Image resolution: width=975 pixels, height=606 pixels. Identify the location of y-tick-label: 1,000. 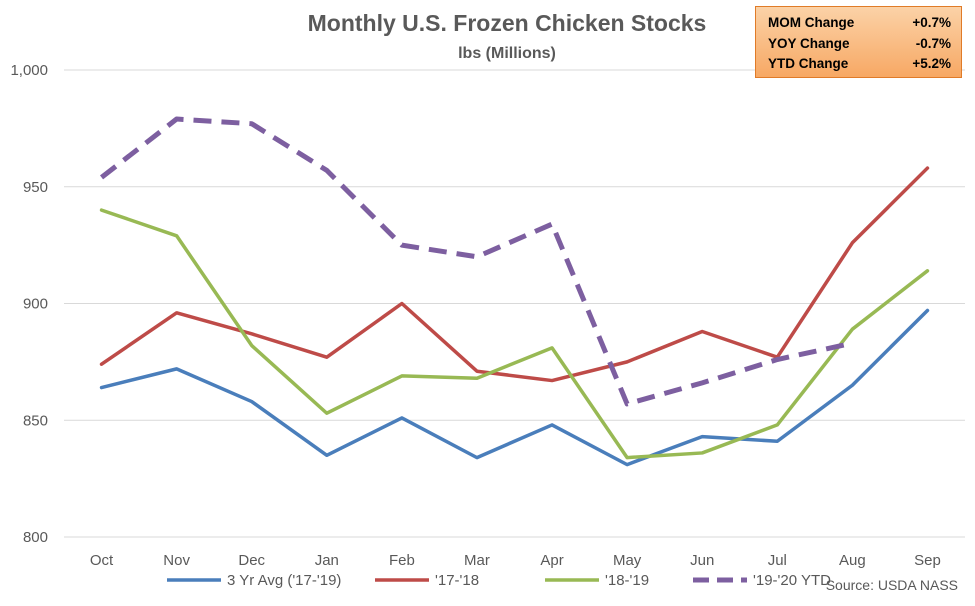
(29, 70).